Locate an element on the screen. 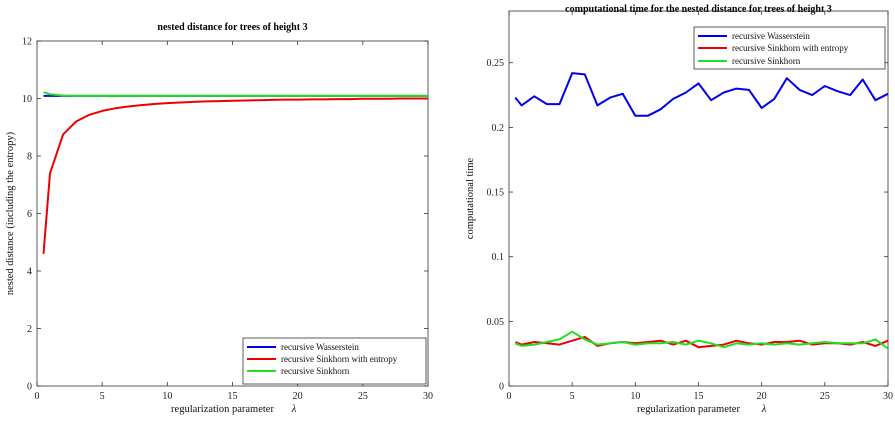  y-tick-label: 6 is located at coordinates (29, 214).